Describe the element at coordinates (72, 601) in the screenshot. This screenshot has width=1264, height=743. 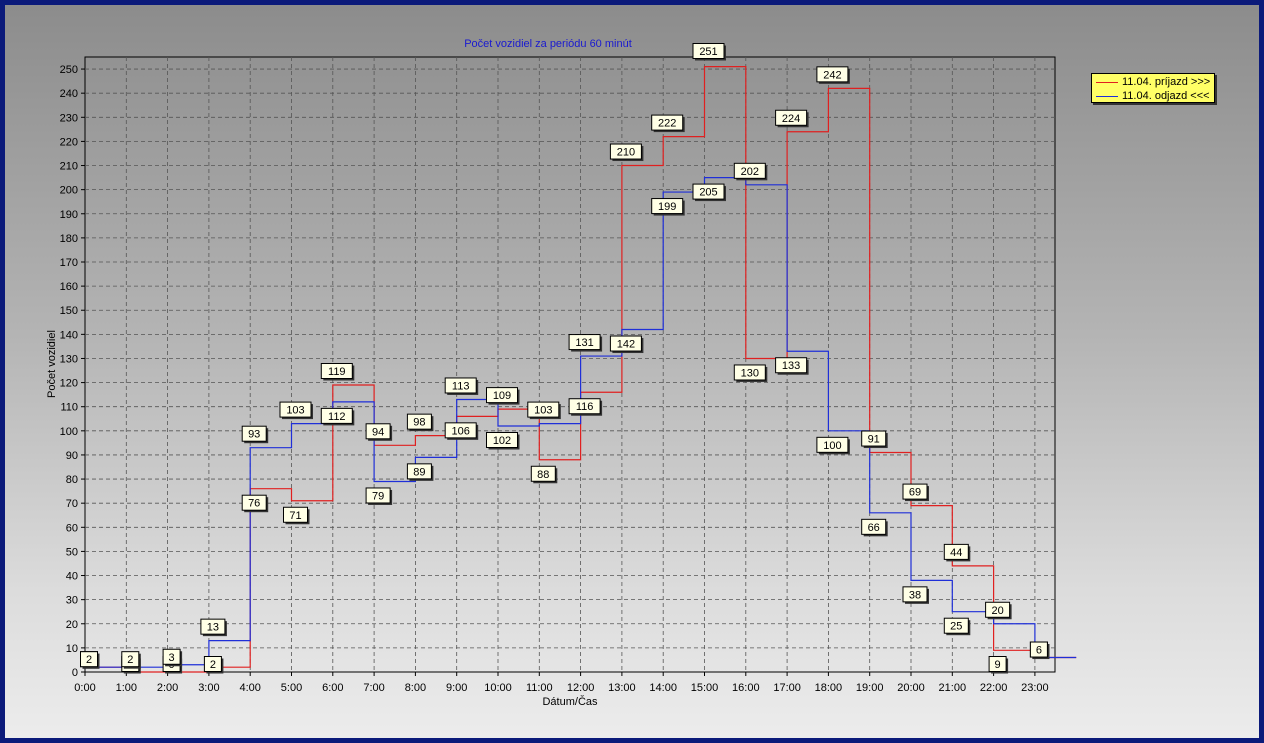
I see `y-tick-label: 30` at that location.